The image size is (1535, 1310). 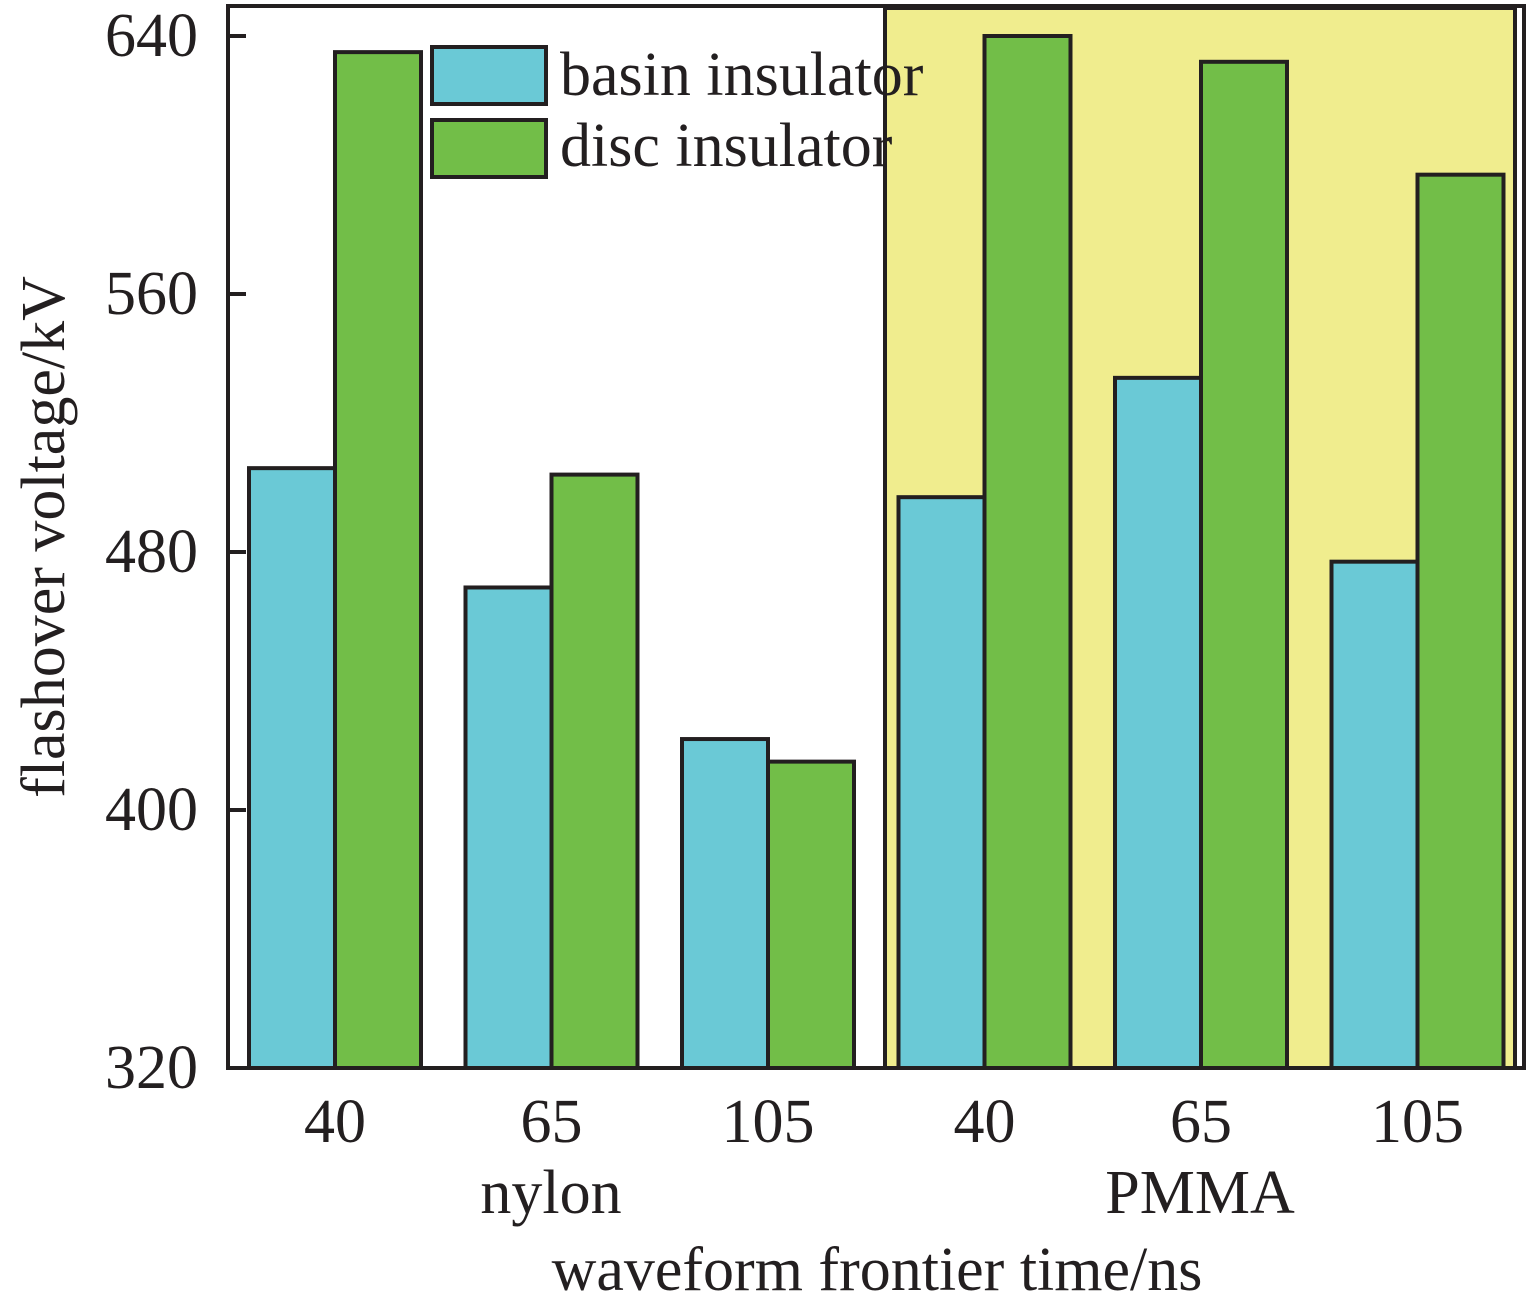 I want to click on bar-nylon-105-disc, so click(x=811, y=914).